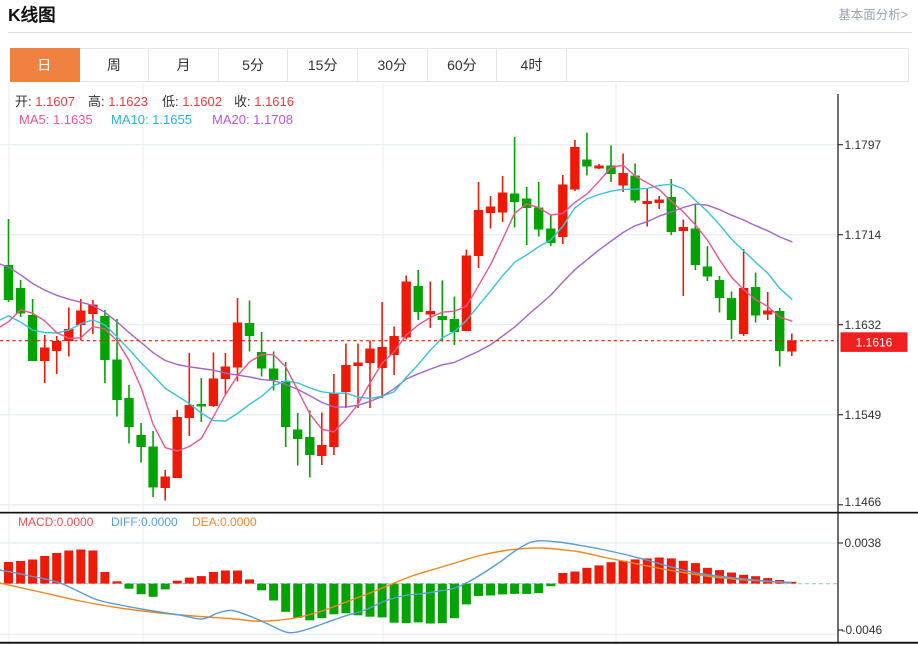 The height and width of the screenshot is (646, 918). What do you see at coordinates (863, 235) in the screenshot?
I see `svg-text: 1.1714` at bounding box center [863, 235].